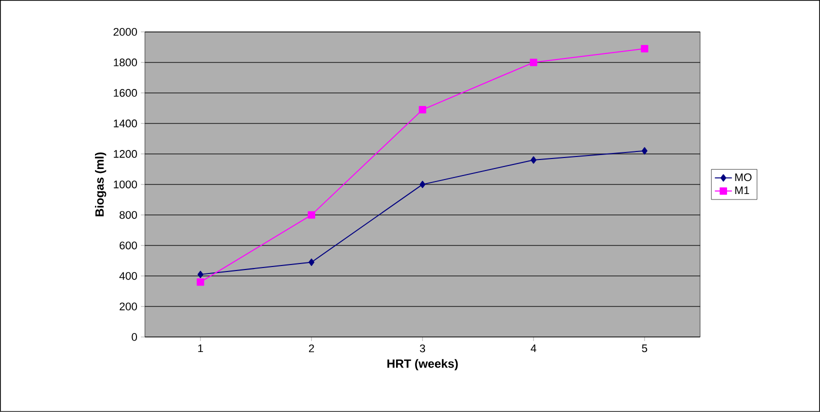  Describe the element at coordinates (100, 184) in the screenshot. I see `y-axis-title: Biogas (ml)` at that location.